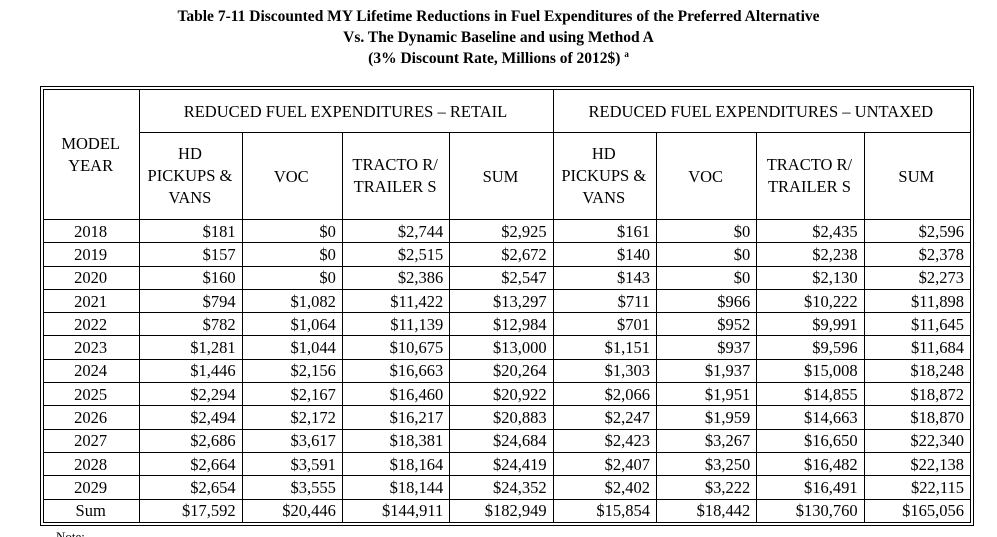  What do you see at coordinates (191, 254) in the screenshot?
I see `cell-retail-hd: $157` at bounding box center [191, 254].